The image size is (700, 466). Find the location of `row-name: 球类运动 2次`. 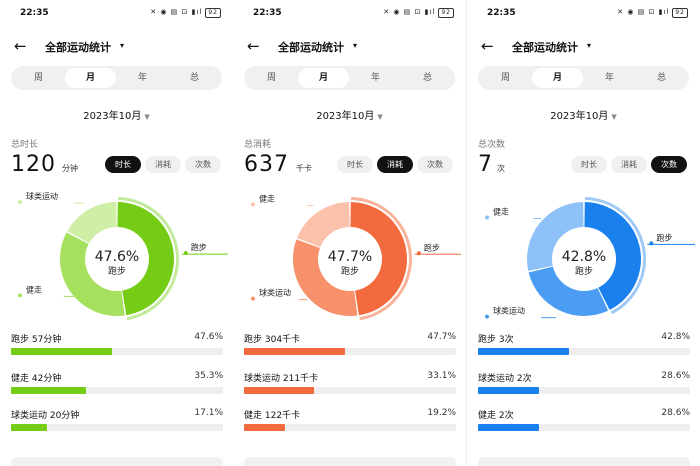

row-name: 球类运动 2次 is located at coordinates (505, 379).